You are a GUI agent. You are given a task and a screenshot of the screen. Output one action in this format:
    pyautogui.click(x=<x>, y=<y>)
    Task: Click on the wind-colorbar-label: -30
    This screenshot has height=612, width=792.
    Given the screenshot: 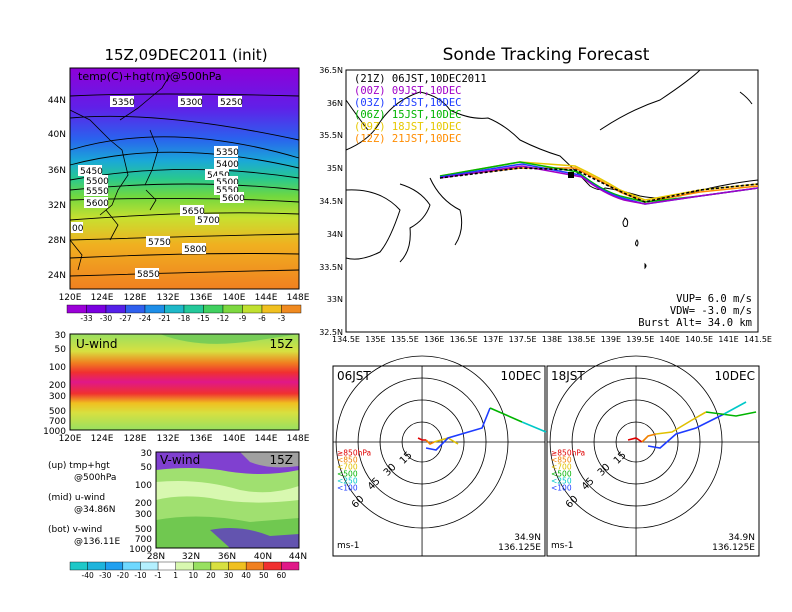 What is the action you would take?
    pyautogui.click(x=105, y=575)
    